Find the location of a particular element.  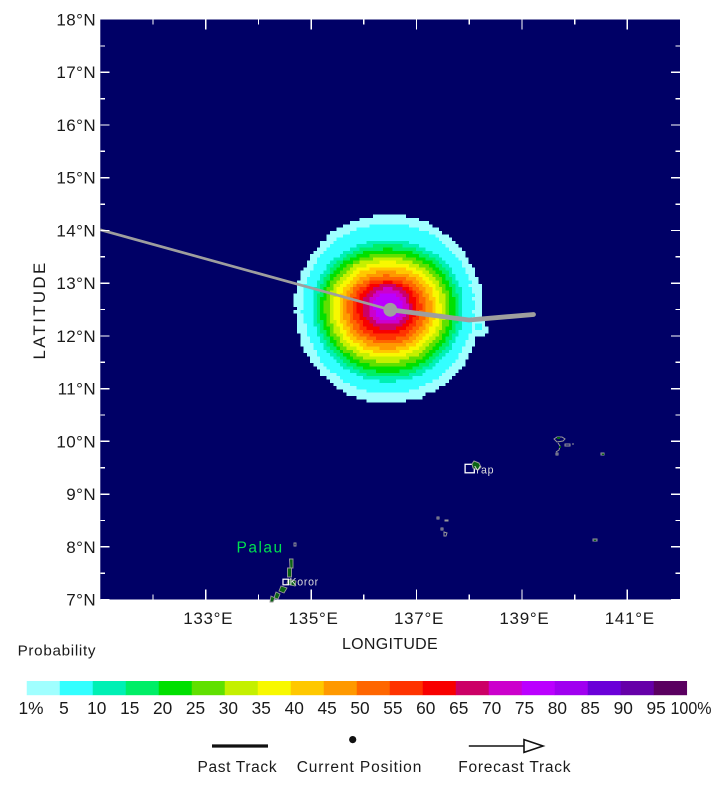

svg-text: 141°E is located at coordinates (630, 618).